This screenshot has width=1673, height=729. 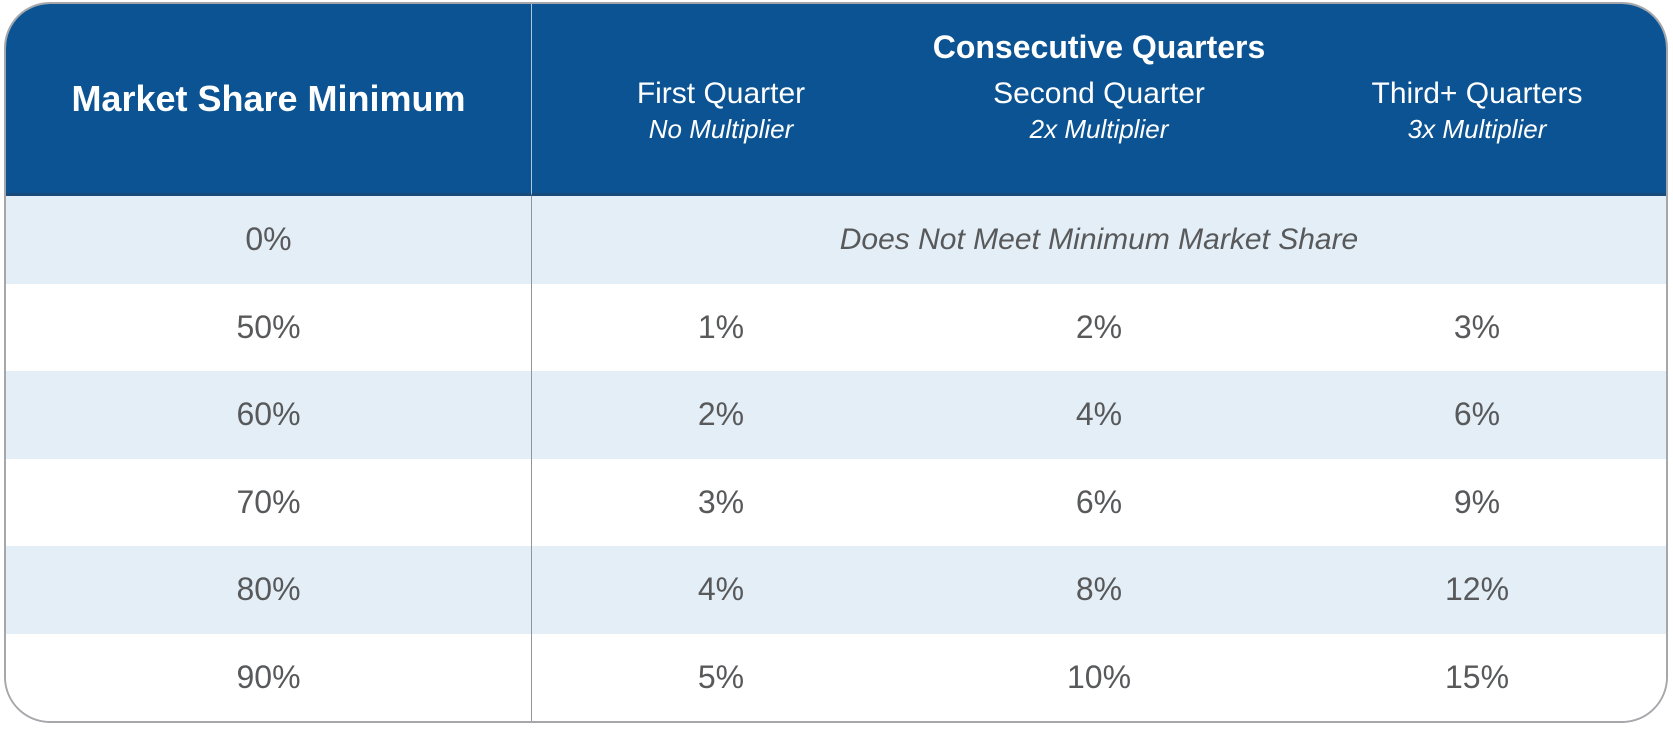 I want to click on column-subtitle: 2x Multiplier, so click(x=1099, y=128).